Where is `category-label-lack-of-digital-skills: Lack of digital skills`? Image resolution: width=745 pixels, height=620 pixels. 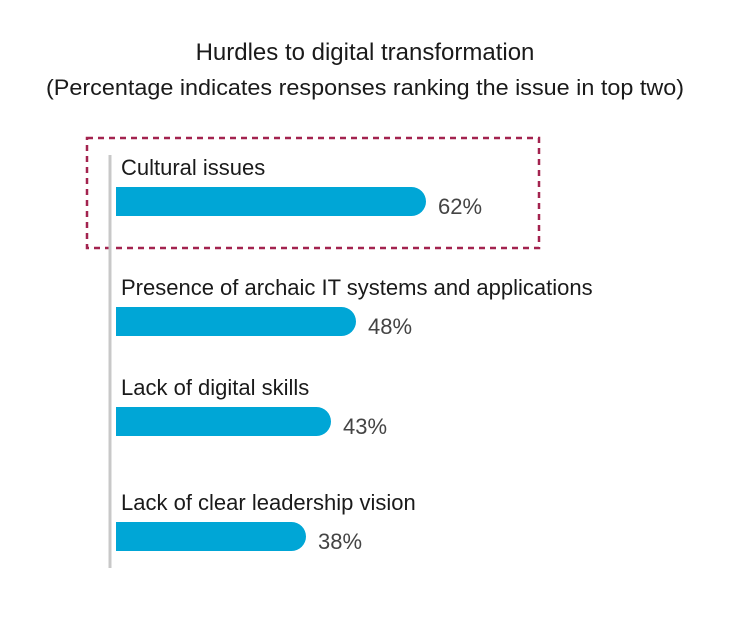 category-label-lack-of-digital-skills: Lack of digital skills is located at coordinates (215, 387).